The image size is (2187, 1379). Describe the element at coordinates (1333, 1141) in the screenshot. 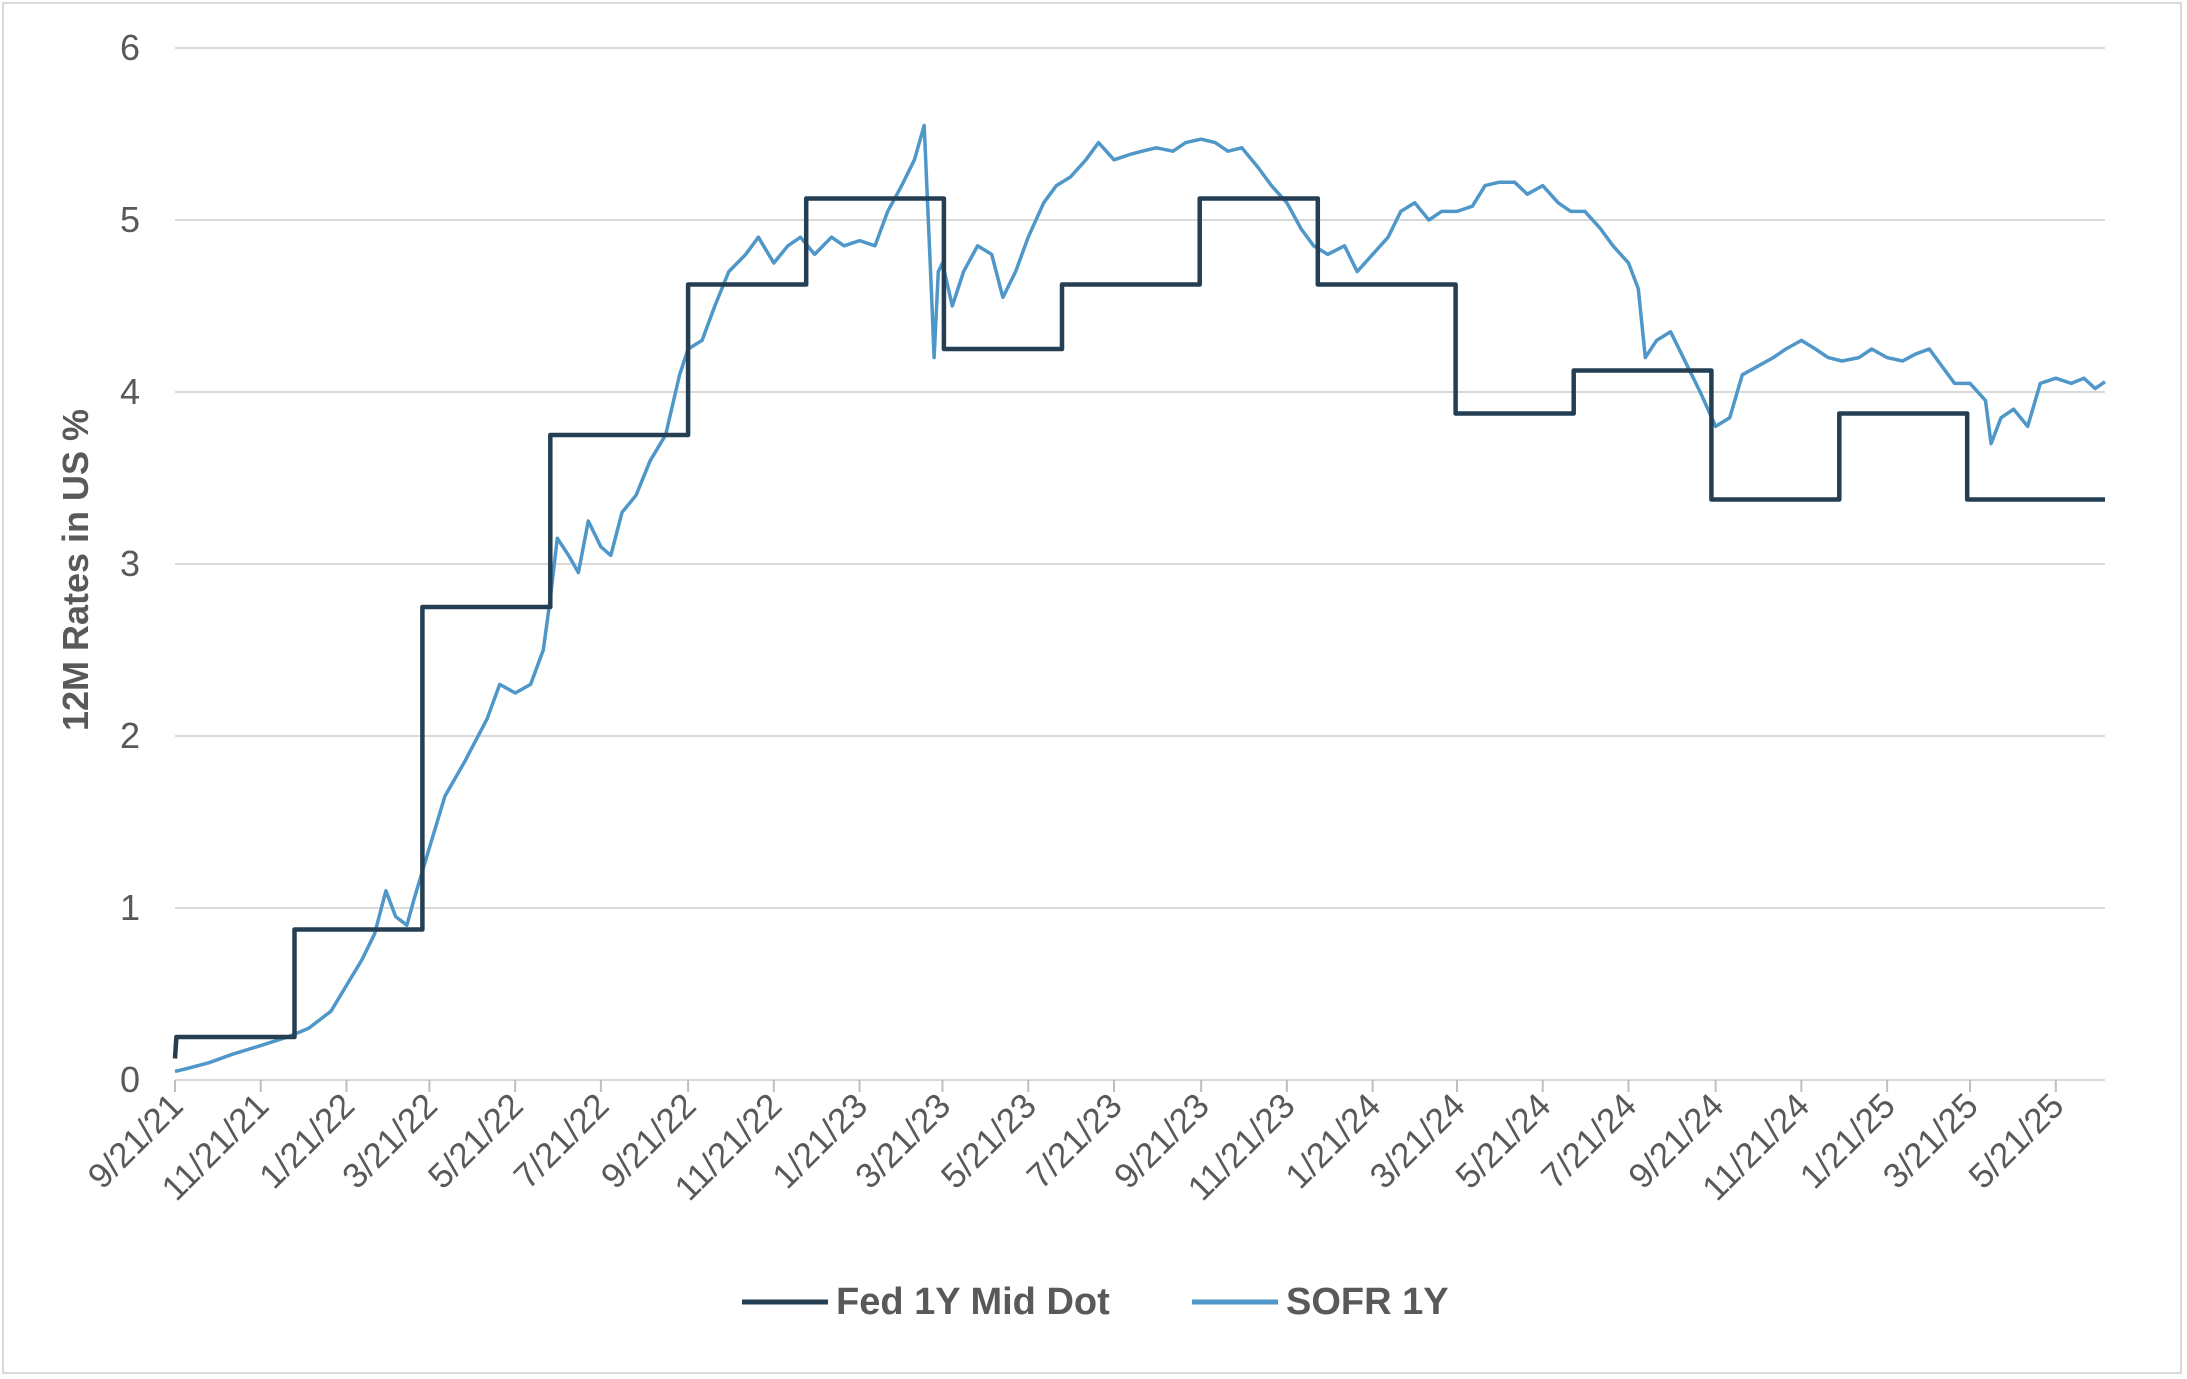

I see `x-tick-label: 1/21/24` at that location.